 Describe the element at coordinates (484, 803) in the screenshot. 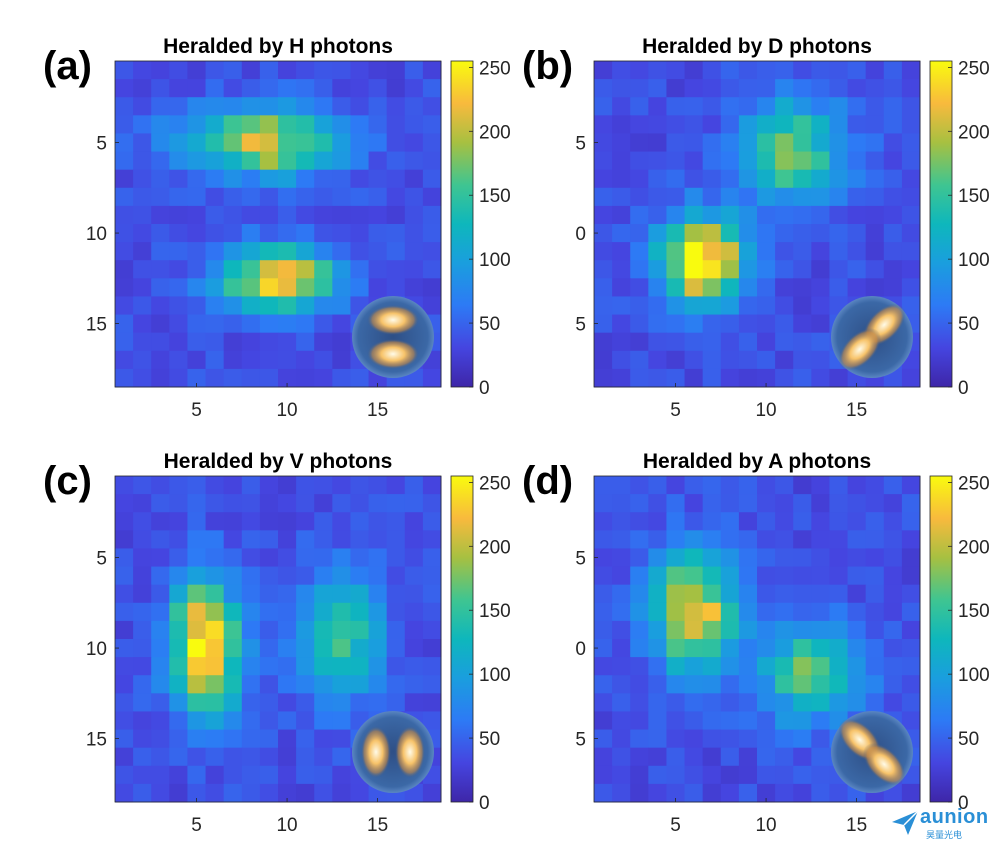

I see `colorbar-tick-label: 0` at that location.